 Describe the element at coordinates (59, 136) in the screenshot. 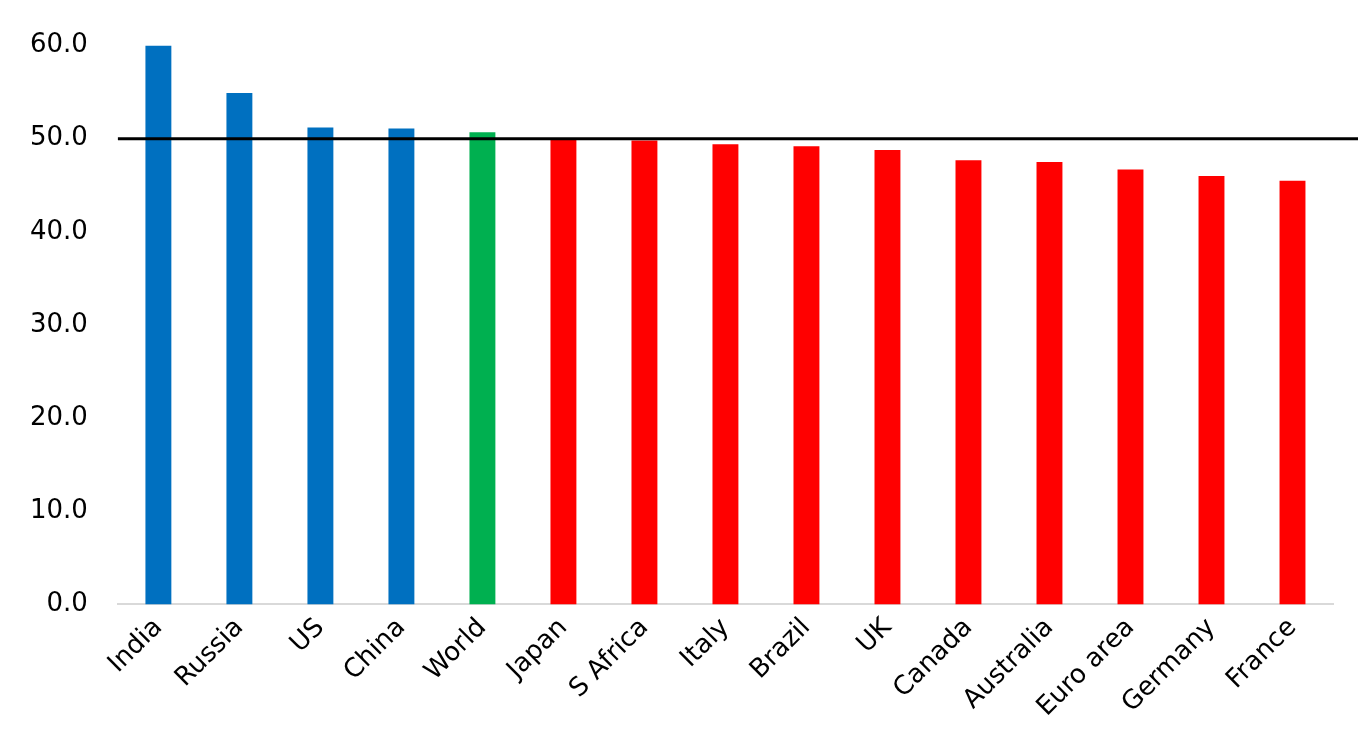

I see `y-tick-label: 50.0` at that location.